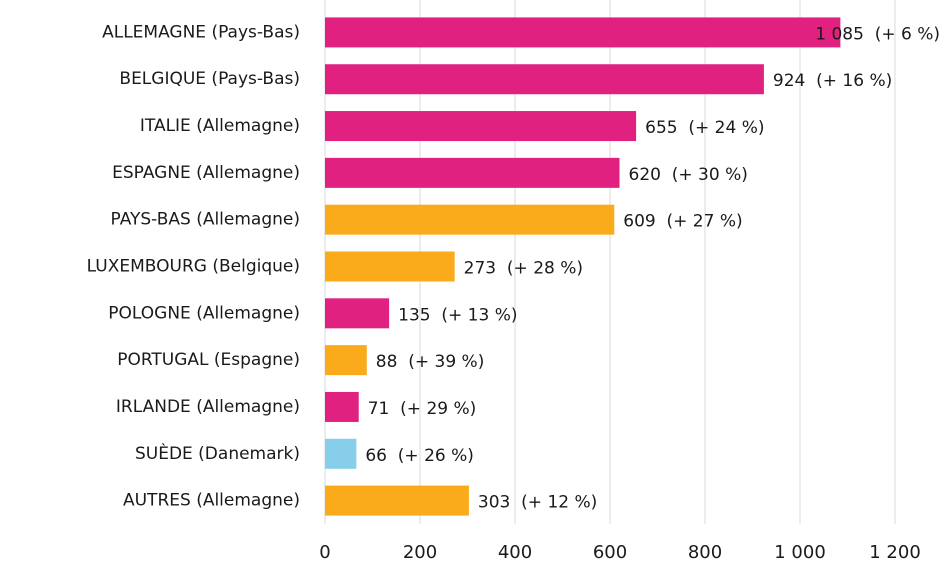  Describe the element at coordinates (205, 220) in the screenshot. I see `y-tick-label: PAYS-BAS (Allemagne)` at that location.